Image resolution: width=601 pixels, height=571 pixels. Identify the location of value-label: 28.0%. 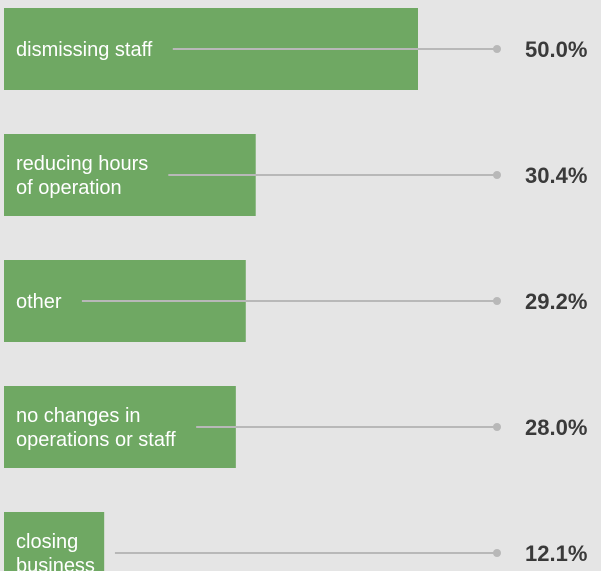
(556, 427).